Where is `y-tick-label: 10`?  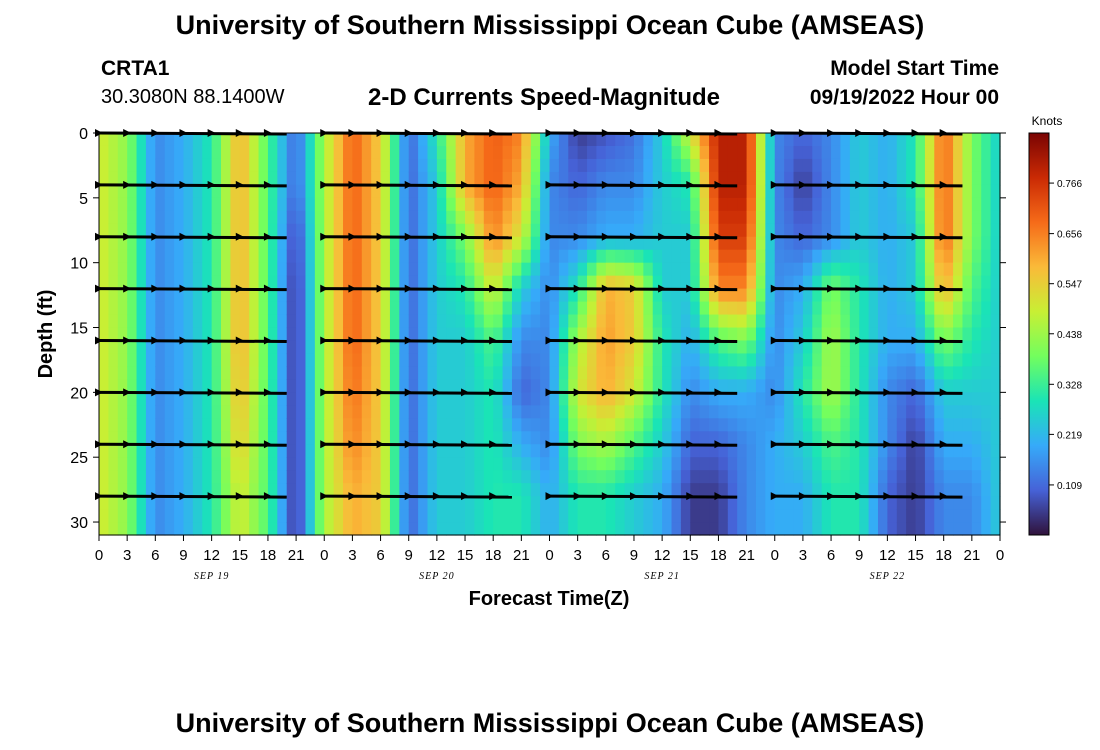
y-tick-label: 10 is located at coordinates (79, 264).